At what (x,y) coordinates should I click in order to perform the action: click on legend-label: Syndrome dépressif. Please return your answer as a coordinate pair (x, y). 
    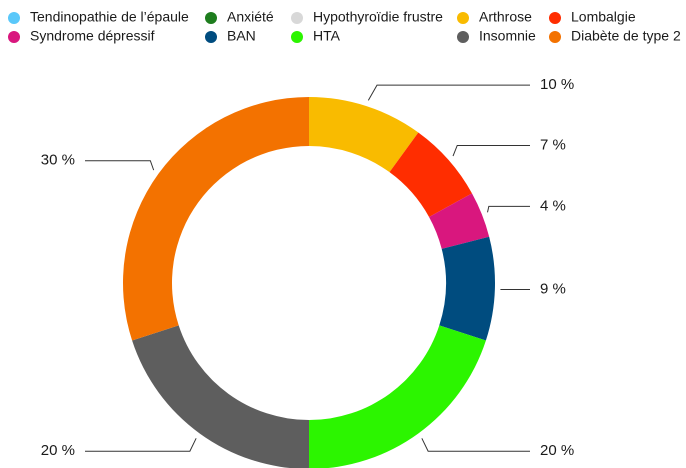
    Looking at the image, I should click on (92, 36).